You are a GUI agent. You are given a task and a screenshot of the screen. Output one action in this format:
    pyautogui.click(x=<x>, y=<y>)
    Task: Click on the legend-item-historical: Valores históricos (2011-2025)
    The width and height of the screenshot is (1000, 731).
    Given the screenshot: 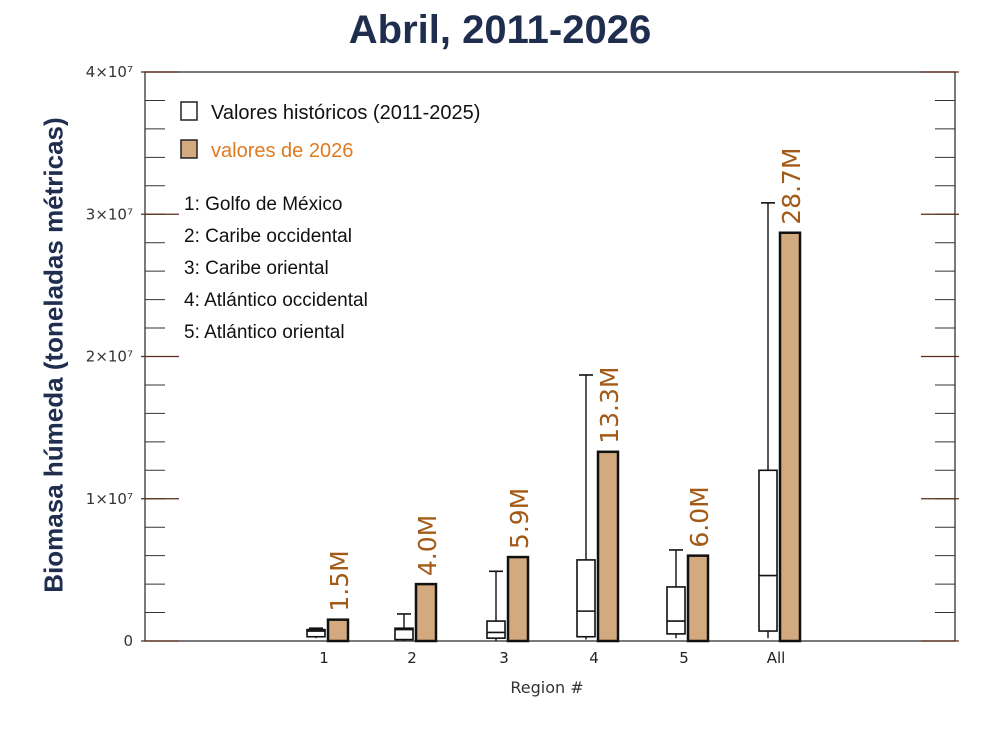 What is the action you would take?
    pyautogui.click(x=330, y=112)
    